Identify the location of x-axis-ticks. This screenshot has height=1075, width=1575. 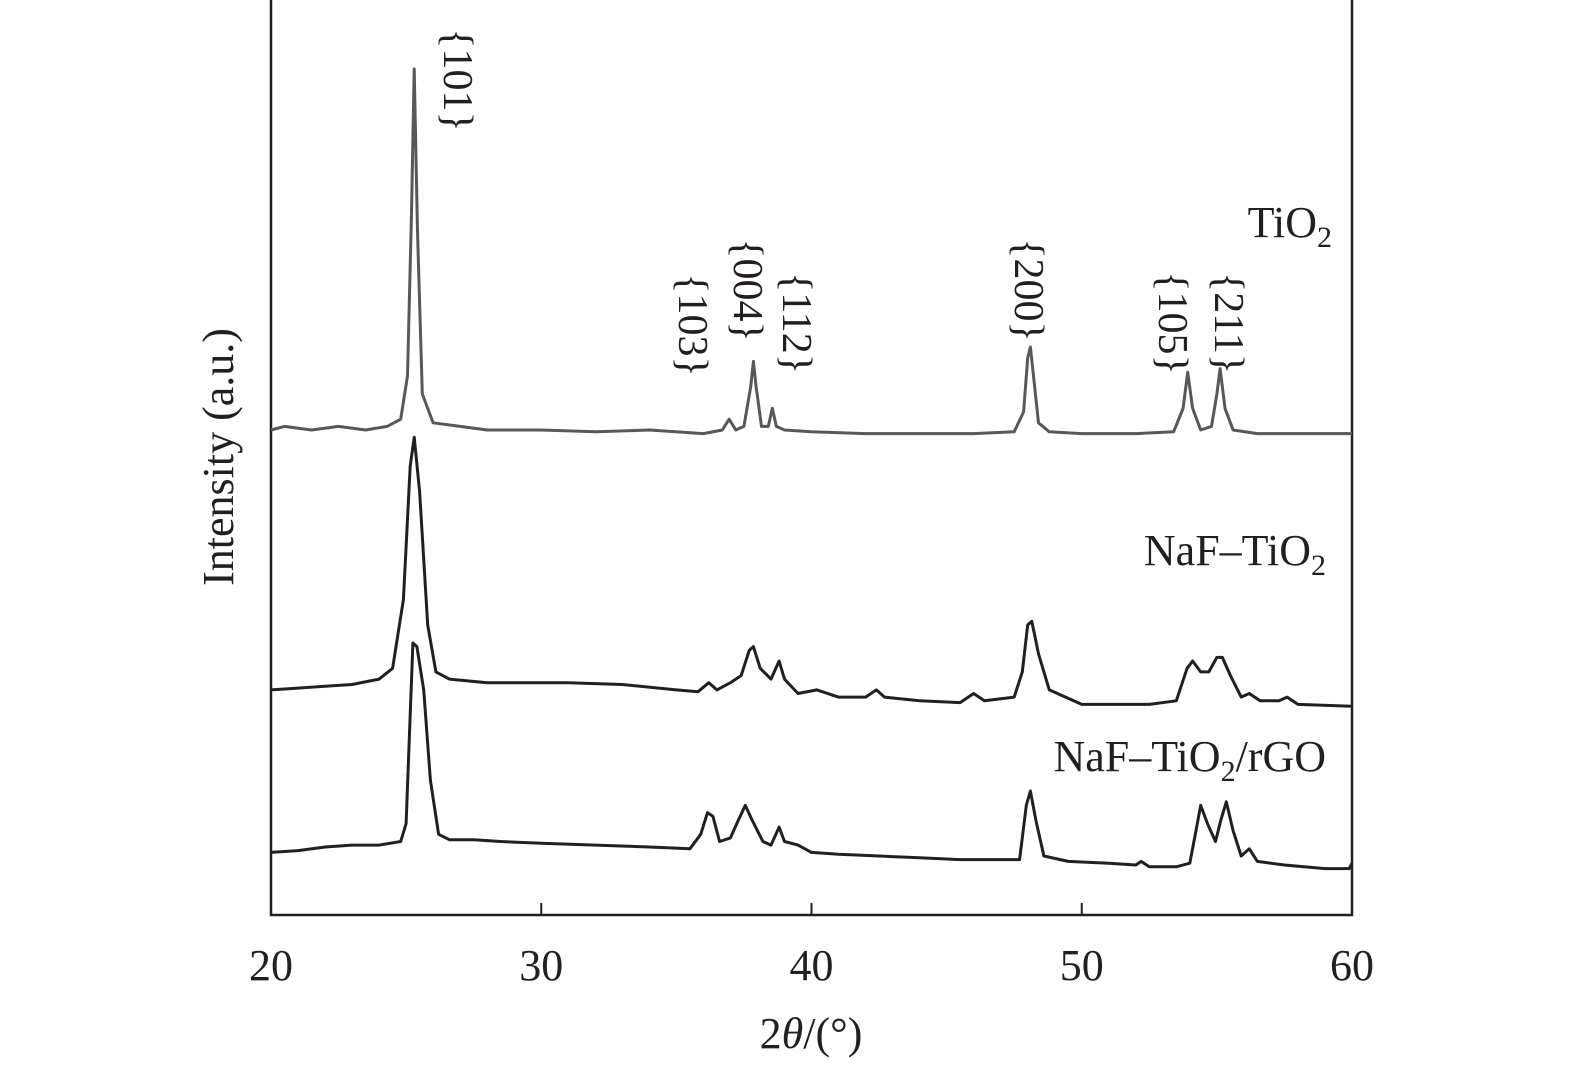
(811, 909).